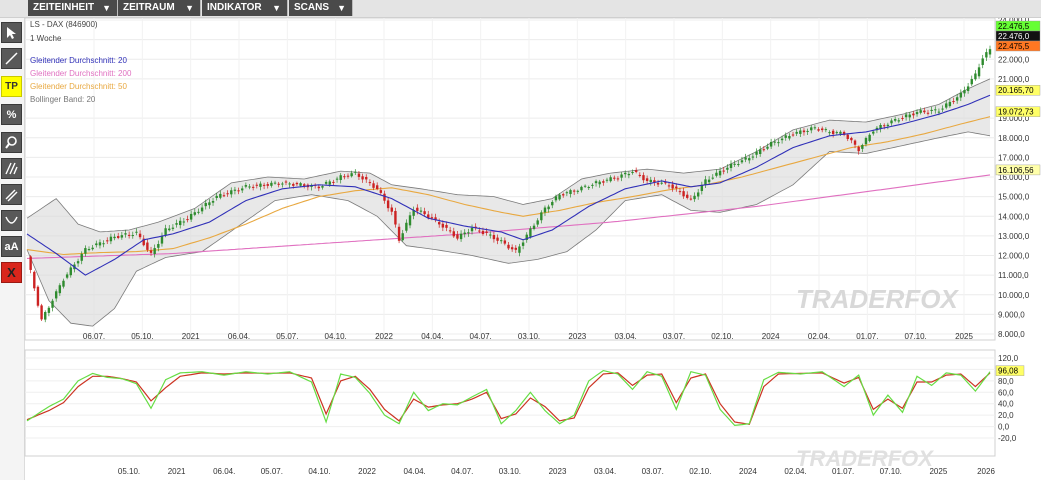  I want to click on oscillator-tag: 96,08, so click(1008, 371).